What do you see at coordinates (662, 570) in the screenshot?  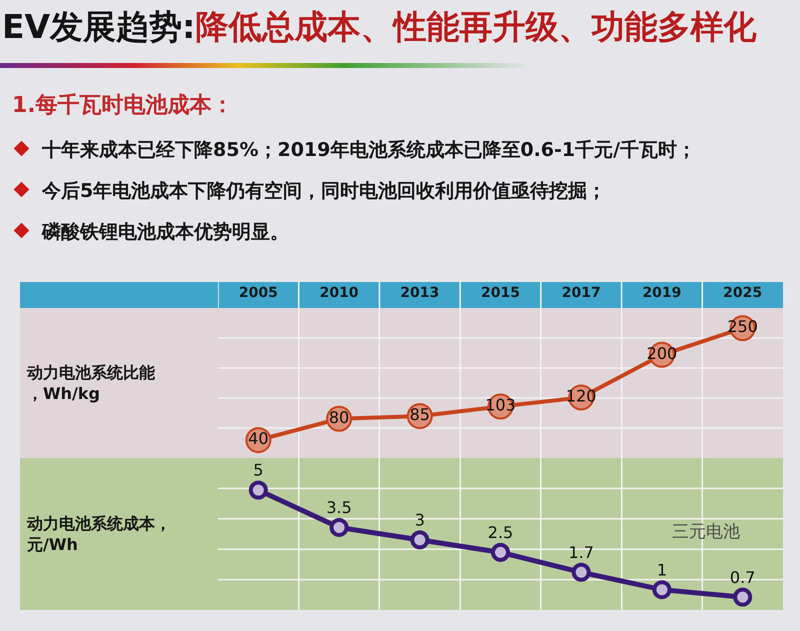 I see `data-label: 1` at bounding box center [662, 570].